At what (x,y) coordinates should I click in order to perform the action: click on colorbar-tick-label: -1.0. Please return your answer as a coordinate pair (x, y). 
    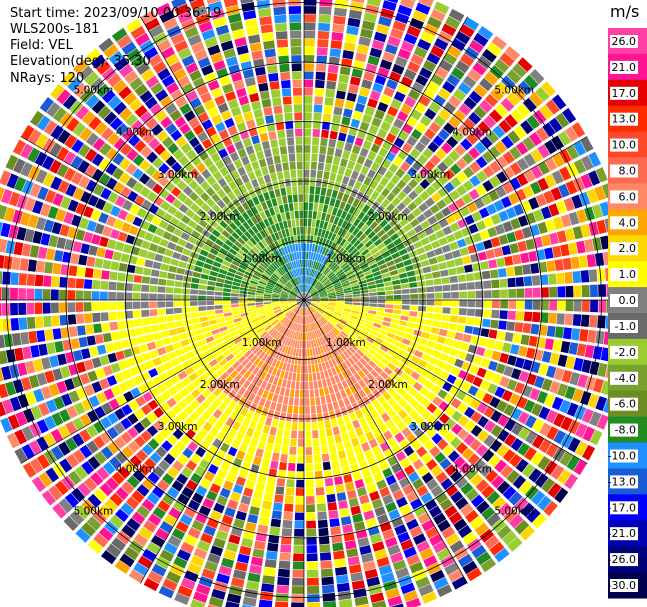
    Looking at the image, I should click on (625, 326).